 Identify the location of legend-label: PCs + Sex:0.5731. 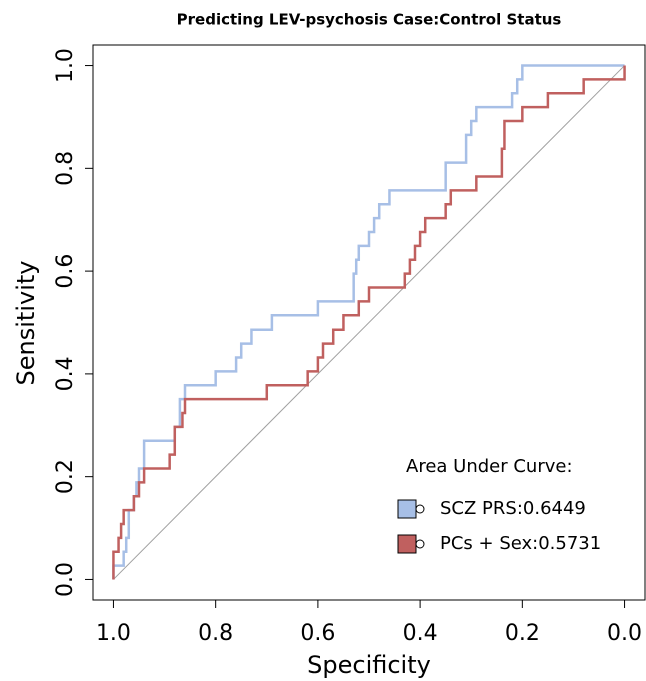
(520, 543).